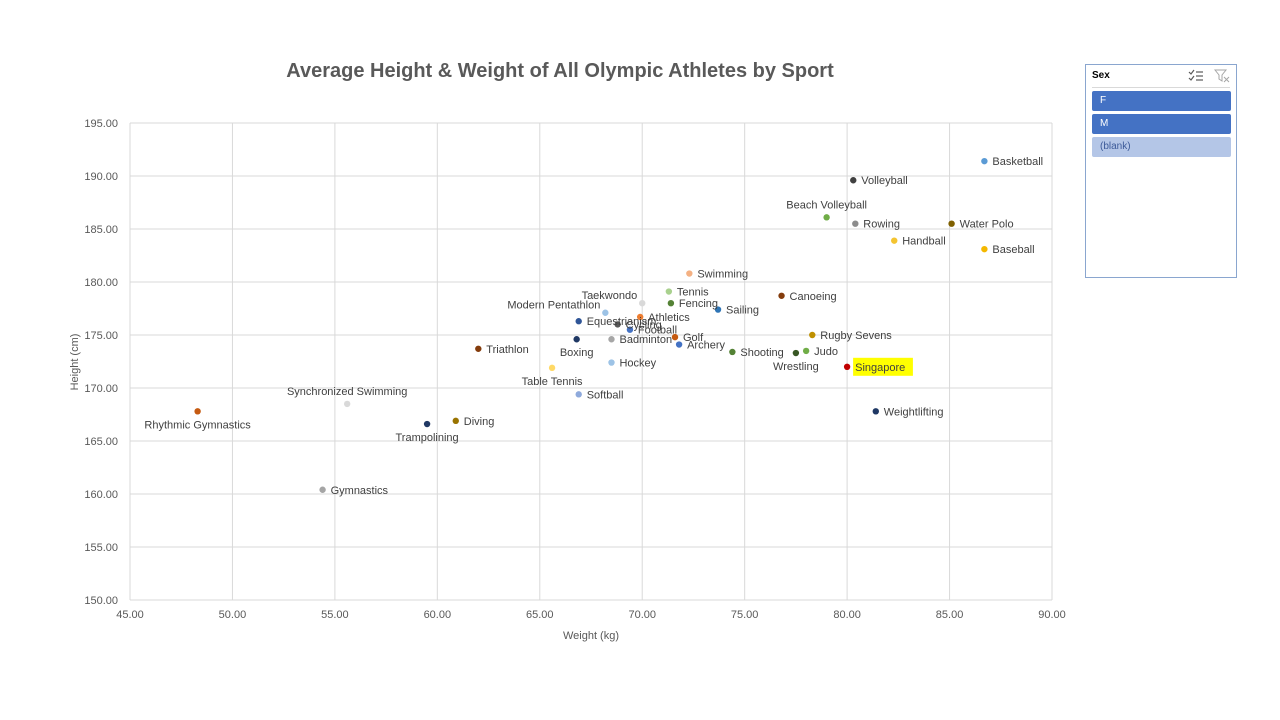 This screenshot has width=1280, height=720. I want to click on point-volleyball, so click(853, 180).